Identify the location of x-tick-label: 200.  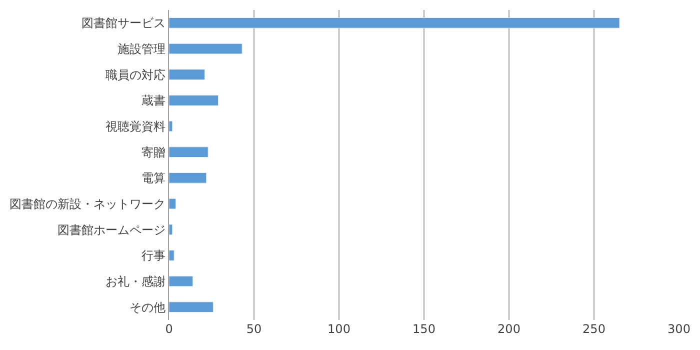
(509, 329).